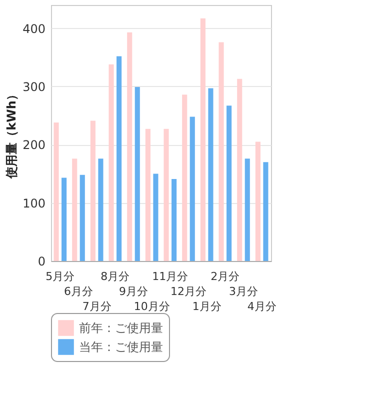  I want to click on x-tick-label: 3月分, so click(243, 291).